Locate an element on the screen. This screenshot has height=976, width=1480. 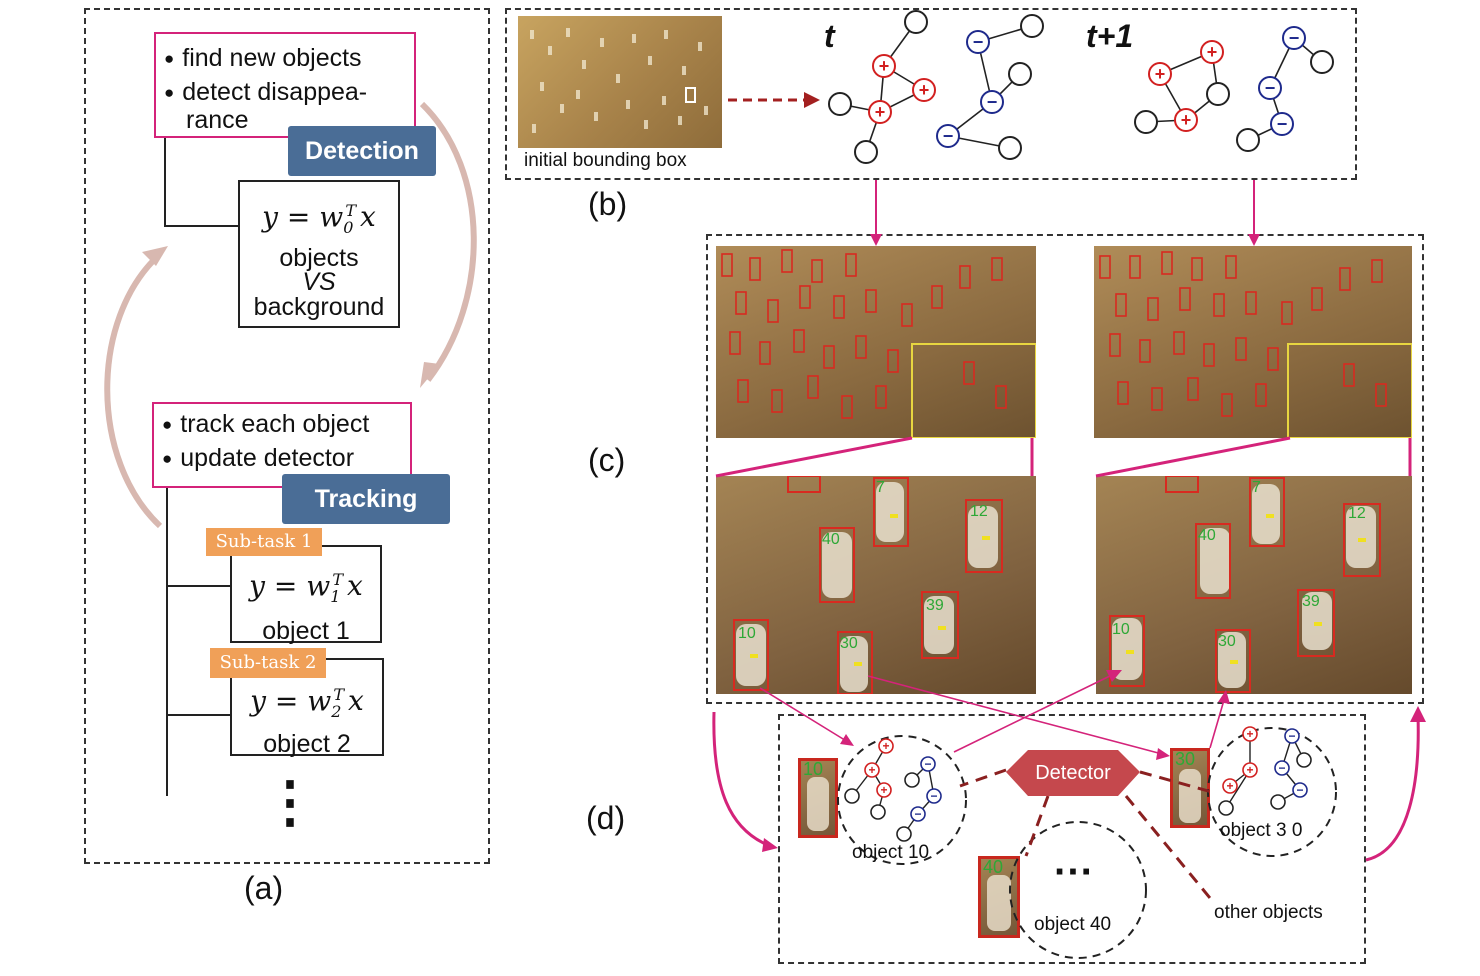
frame-t-overview is located at coordinates (876, 342).